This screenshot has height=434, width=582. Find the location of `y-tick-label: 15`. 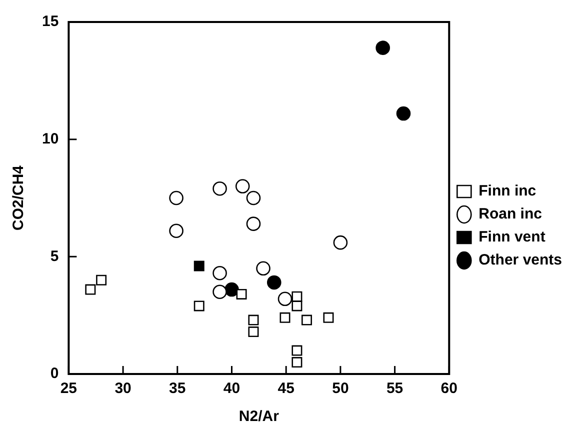

y-tick-label: 15 is located at coordinates (50, 21).